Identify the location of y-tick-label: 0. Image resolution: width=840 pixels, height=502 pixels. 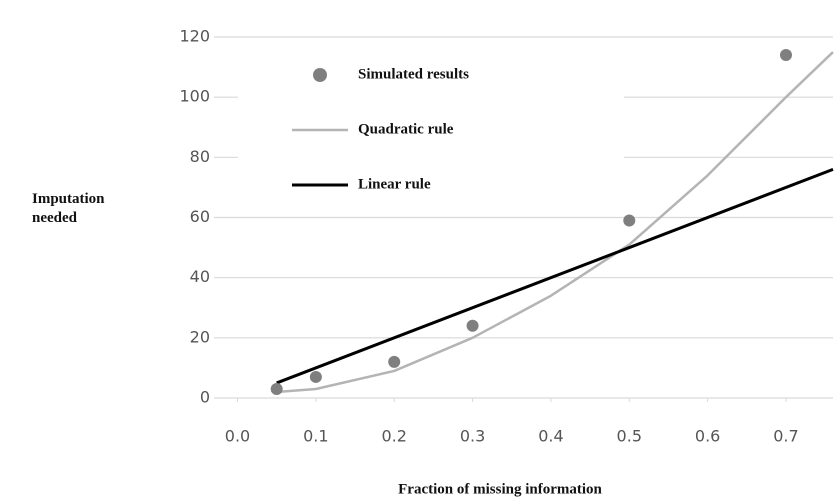
(205, 397).